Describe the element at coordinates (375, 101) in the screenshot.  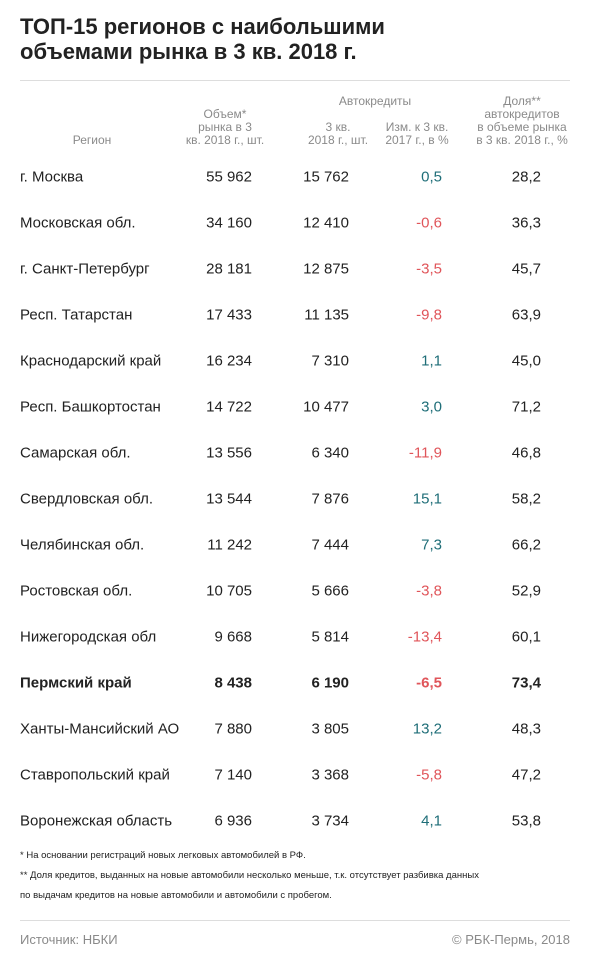
I see `group-header: Автокредиты` at that location.